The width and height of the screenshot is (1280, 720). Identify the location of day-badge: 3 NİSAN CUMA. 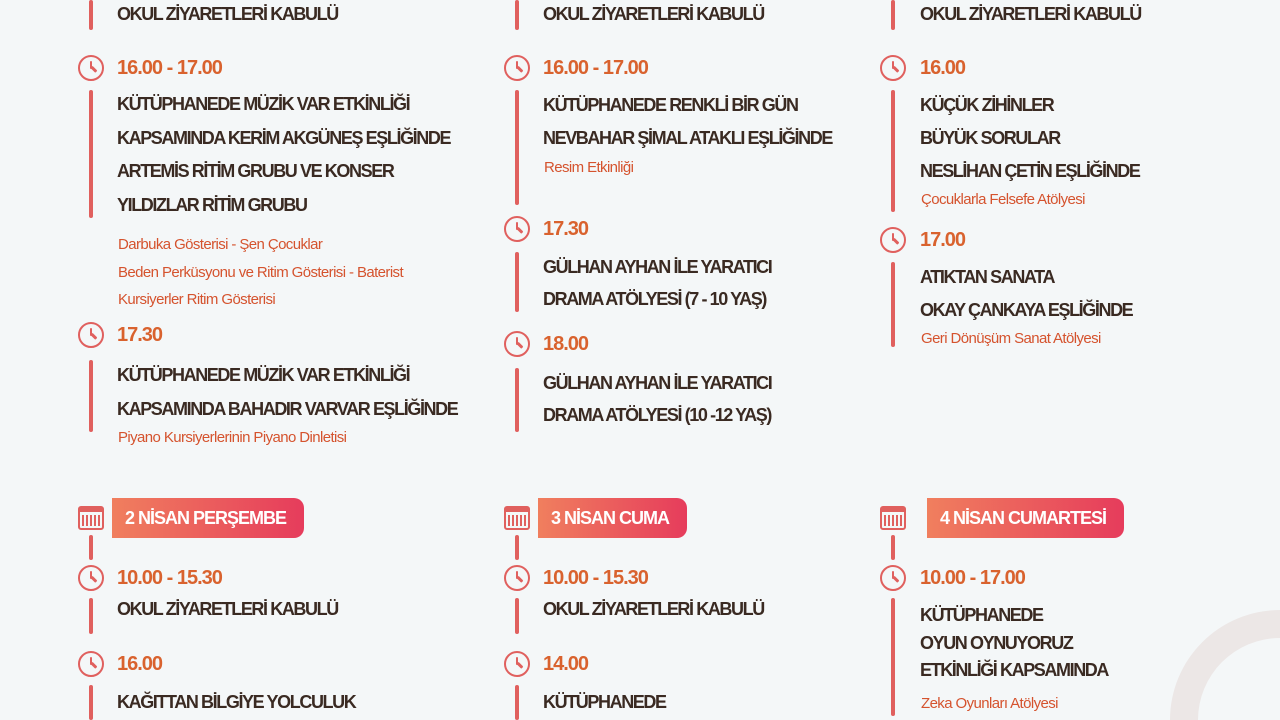
(613, 518).